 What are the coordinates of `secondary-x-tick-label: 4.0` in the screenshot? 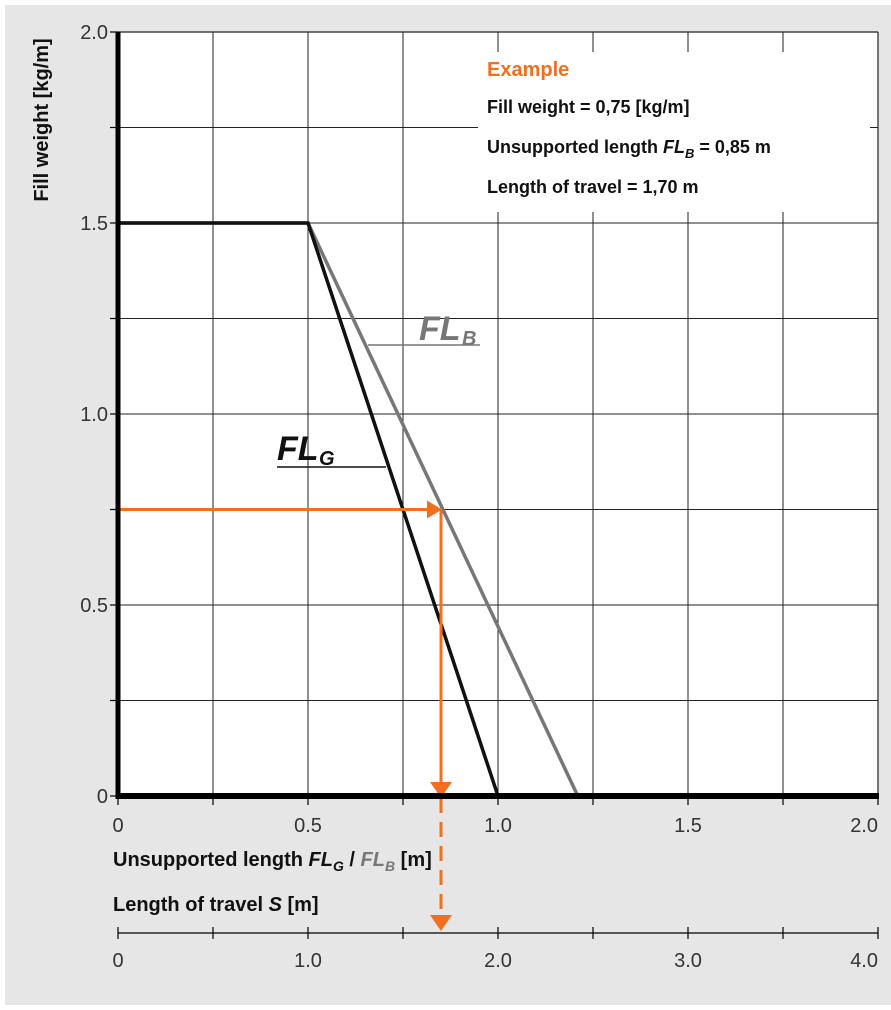 It's located at (864, 961).